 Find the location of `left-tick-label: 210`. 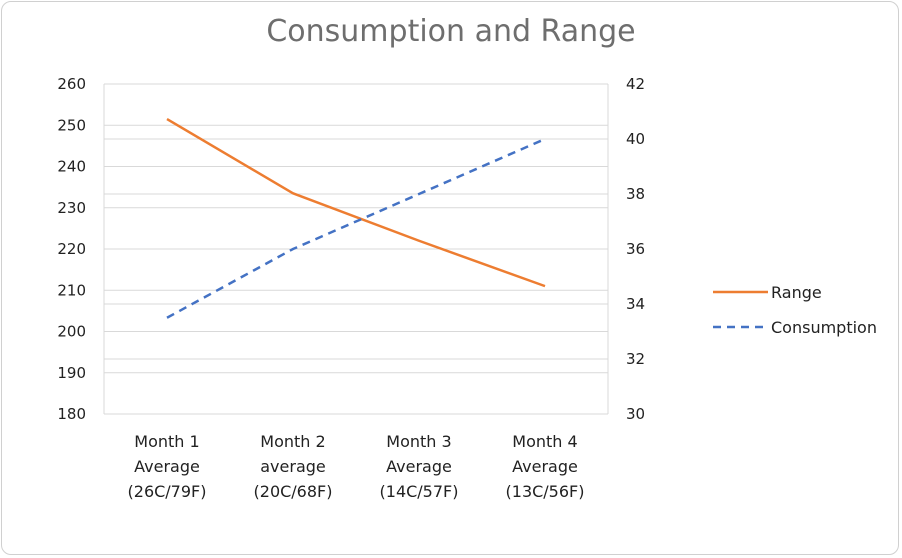

left-tick-label: 210 is located at coordinates (71, 290).